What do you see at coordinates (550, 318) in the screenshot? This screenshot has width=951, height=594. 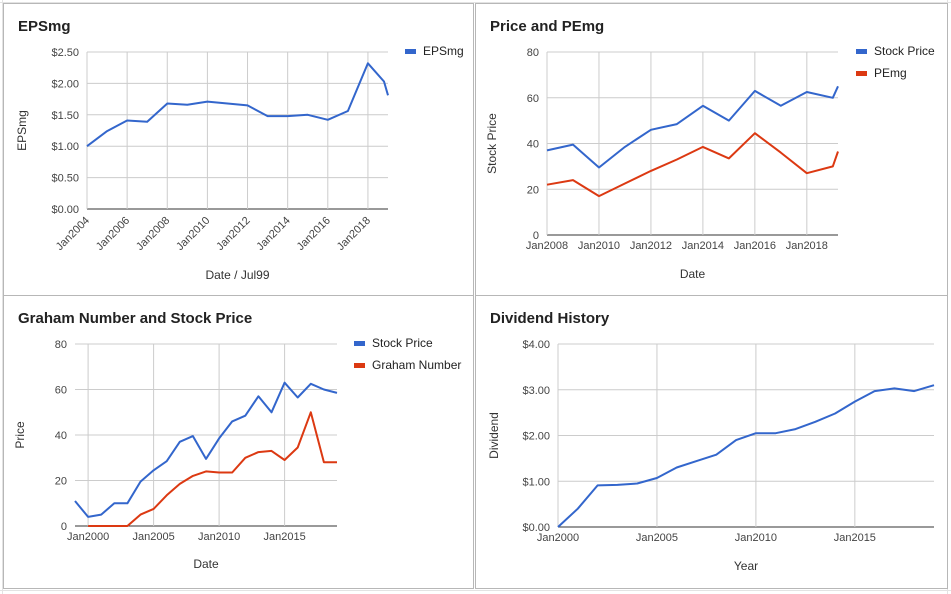 I see `chart-title: Dividend History` at bounding box center [550, 318].